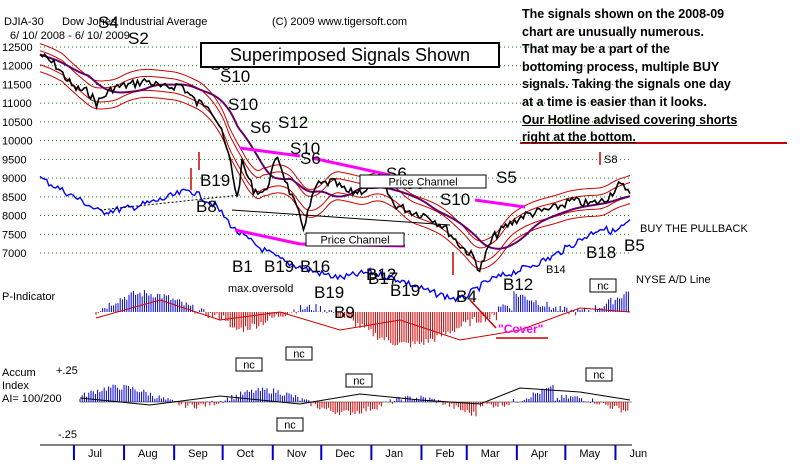 This screenshot has height=467, width=800. What do you see at coordinates (242, 266) in the screenshot?
I see `signal-label: B1` at bounding box center [242, 266].